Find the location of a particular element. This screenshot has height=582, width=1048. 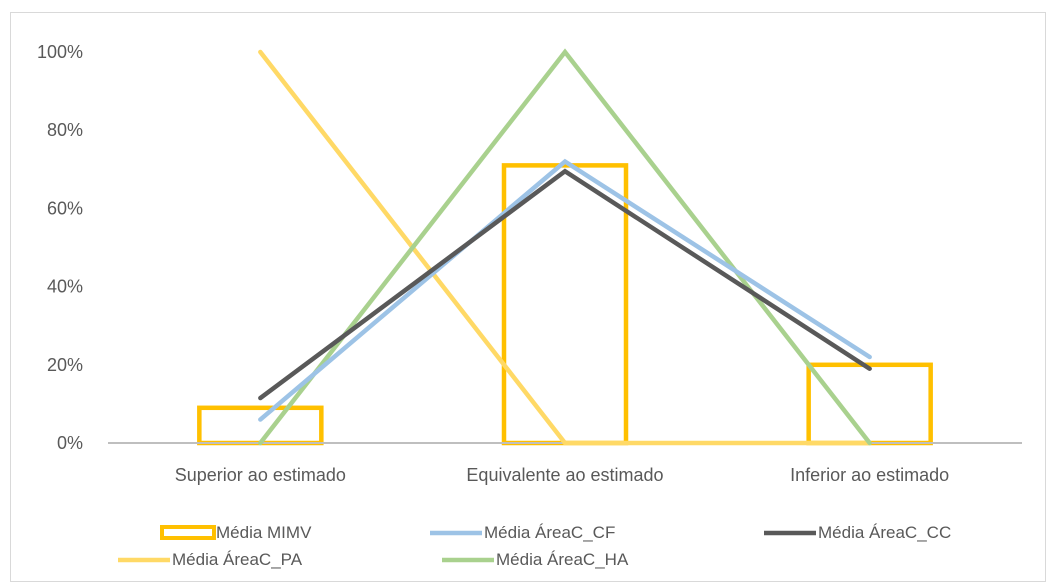

x-category-label: Inferior ao estimado is located at coordinates (869, 475).